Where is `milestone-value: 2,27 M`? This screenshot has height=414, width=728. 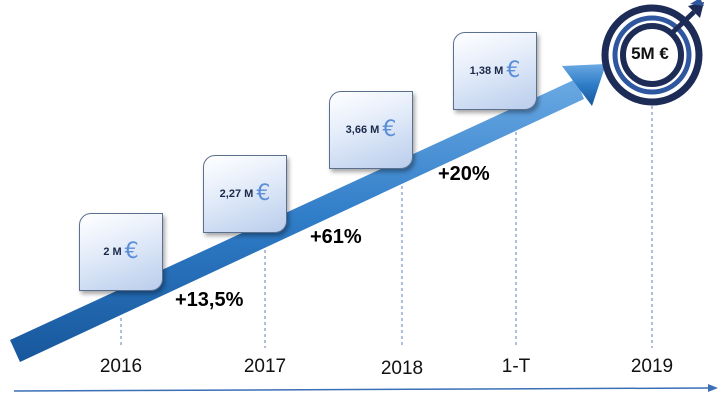
milestone-value: 2,27 M is located at coordinates (236, 194).